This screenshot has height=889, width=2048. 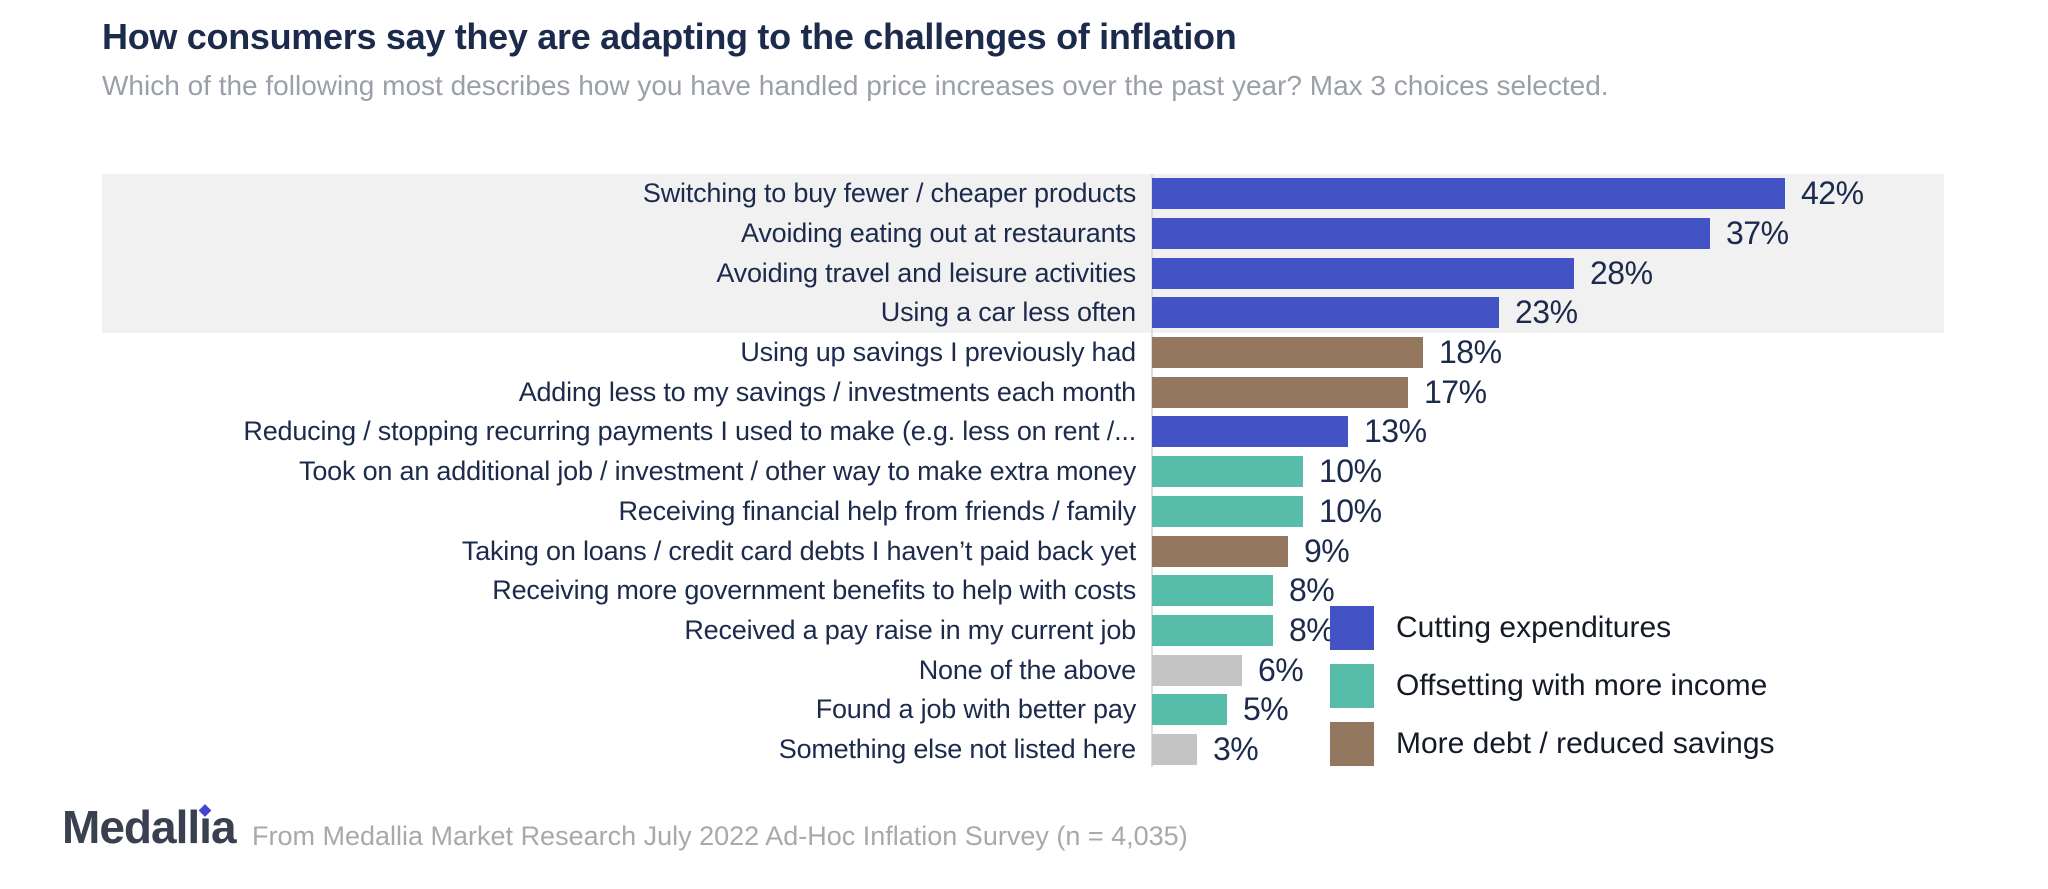 What do you see at coordinates (1470, 352) in the screenshot?
I see `value-label: 18%` at bounding box center [1470, 352].